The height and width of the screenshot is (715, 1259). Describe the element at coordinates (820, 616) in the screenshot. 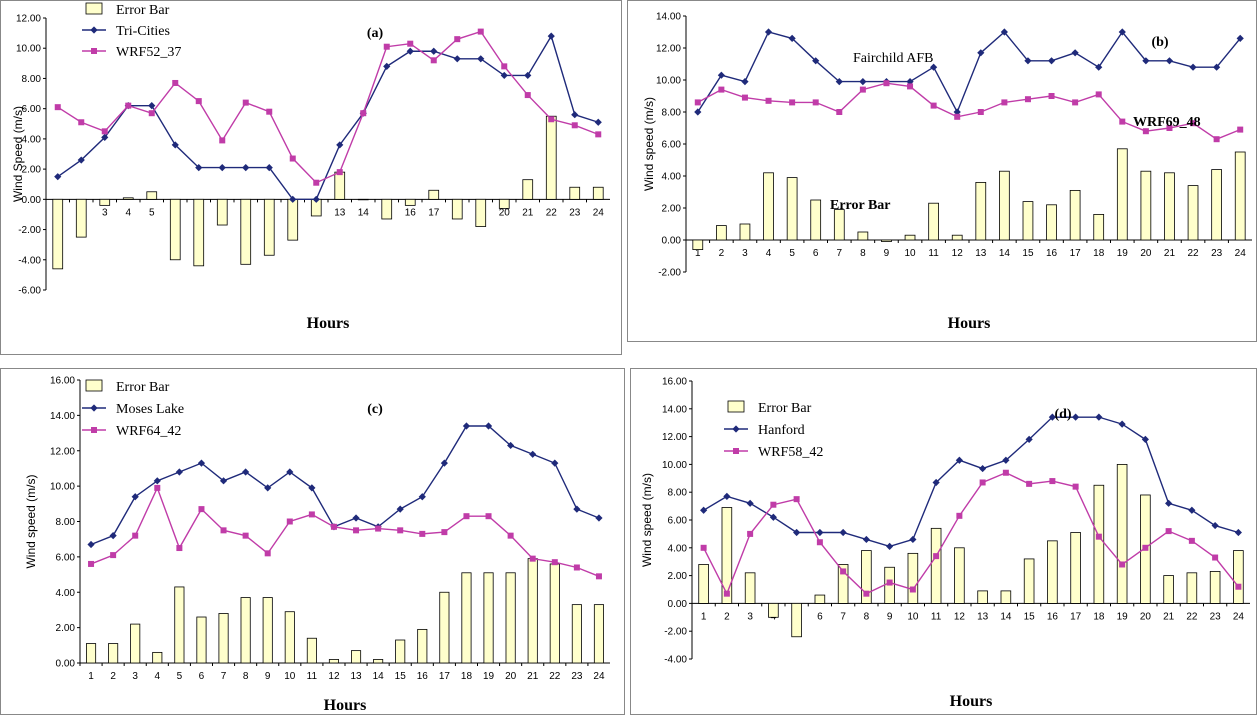

I see `x-tick-label: 6` at that location.